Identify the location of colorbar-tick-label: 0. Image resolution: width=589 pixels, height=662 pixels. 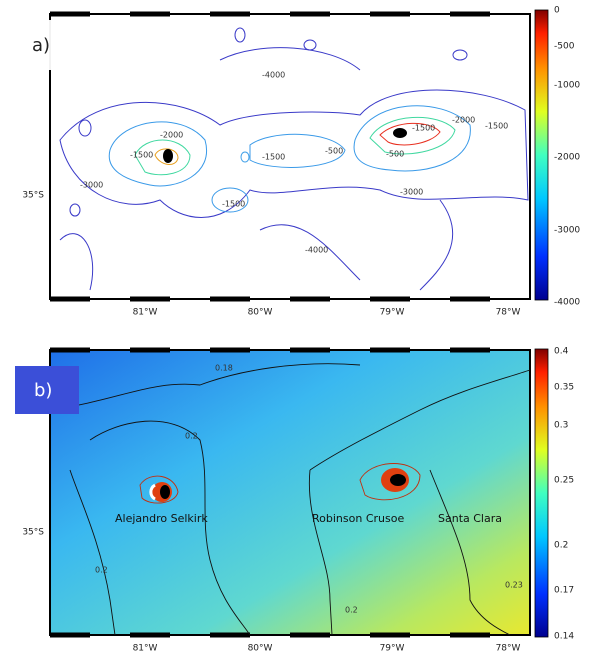
(557, 11).